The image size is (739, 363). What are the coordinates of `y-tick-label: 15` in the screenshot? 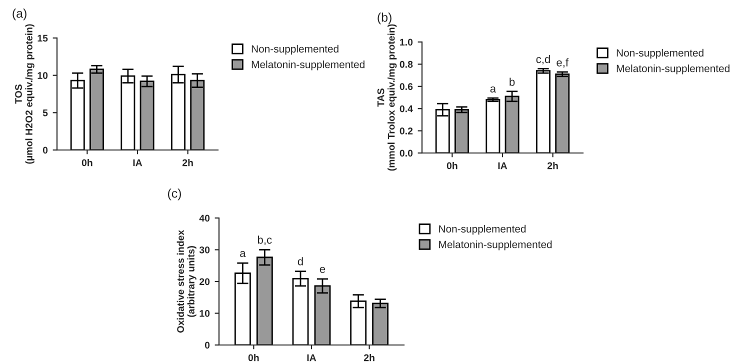 It's located at (43, 38).